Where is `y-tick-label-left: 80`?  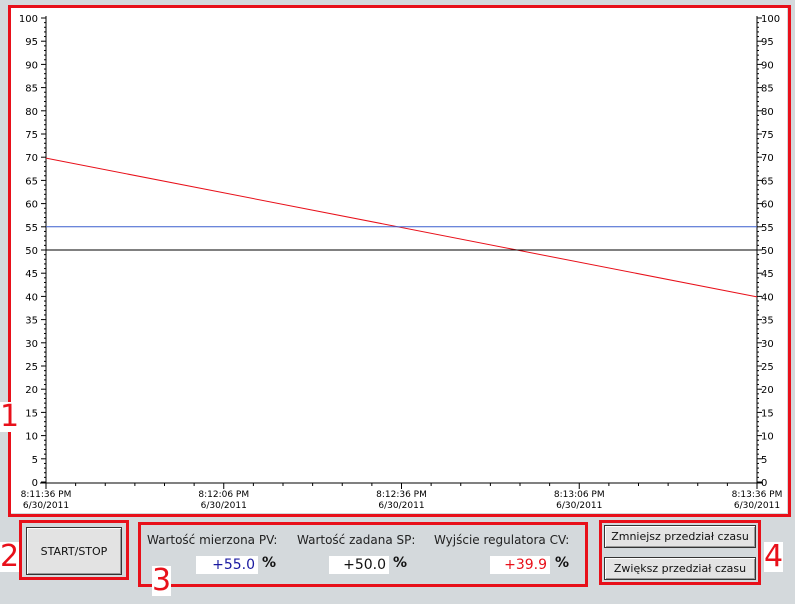
y-tick-label-left: 80 is located at coordinates (31, 112).